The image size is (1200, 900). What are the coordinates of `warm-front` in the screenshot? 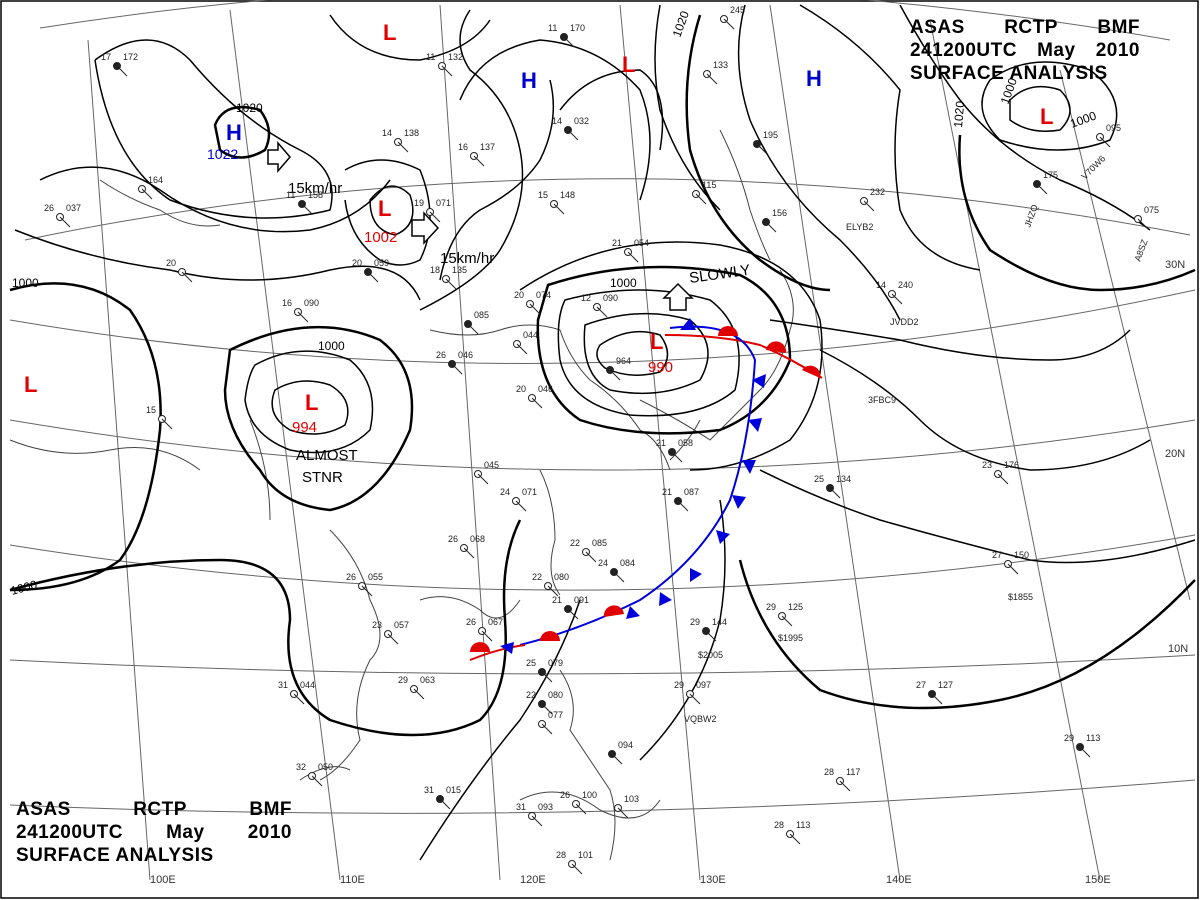 It's located at (743, 356).